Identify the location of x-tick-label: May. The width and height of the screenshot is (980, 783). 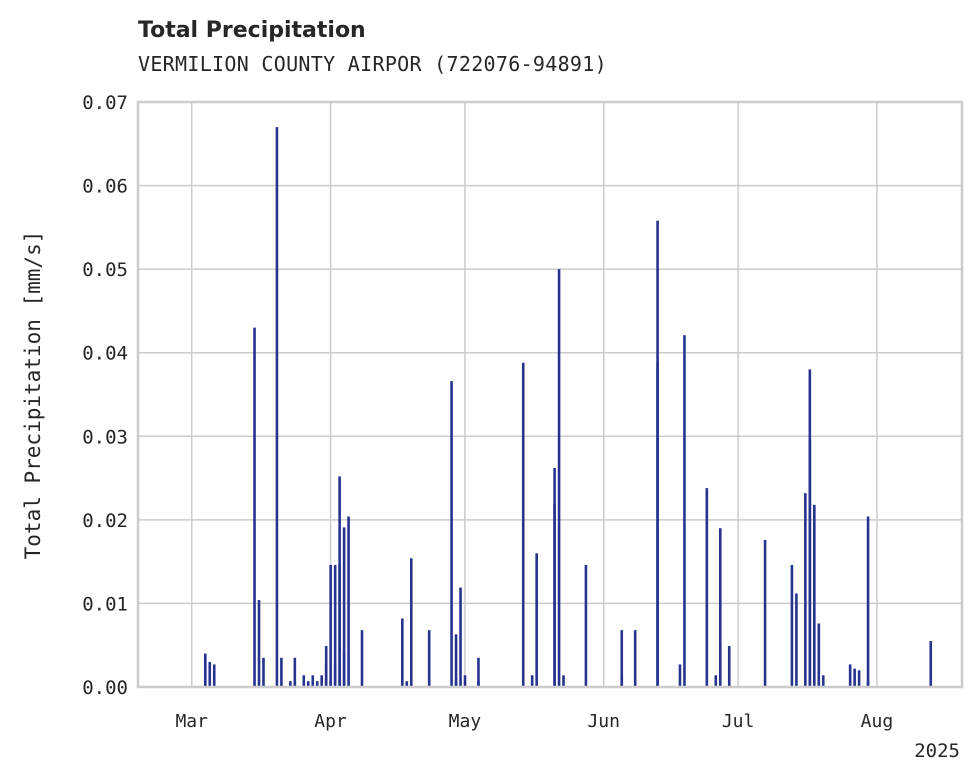
(465, 721).